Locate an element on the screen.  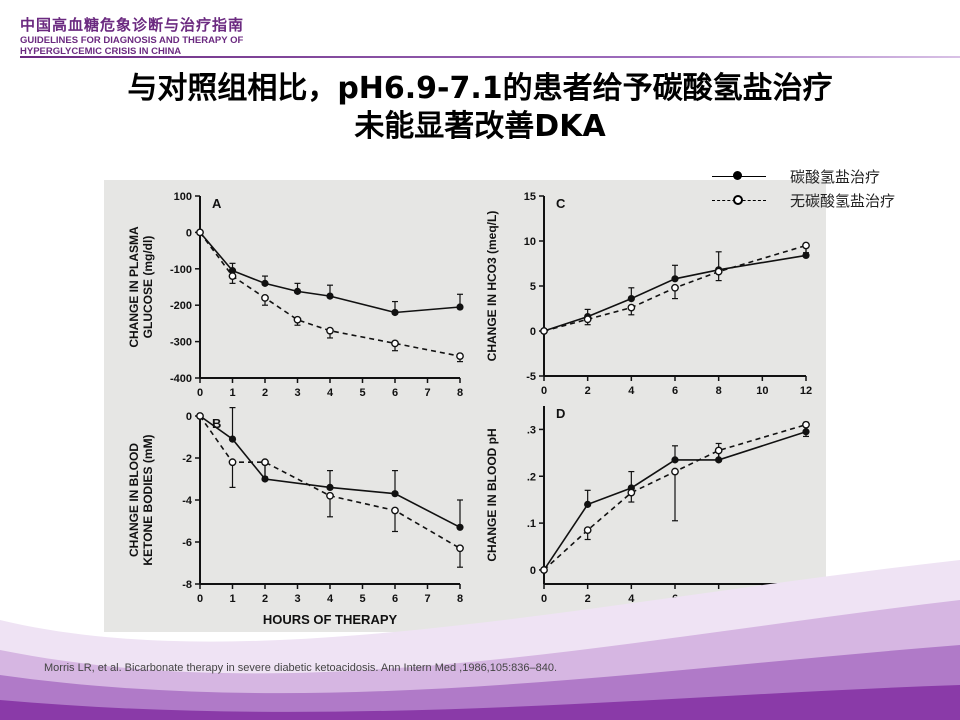
panel-c-ytick-label: 15 is located at coordinates (530, 197).